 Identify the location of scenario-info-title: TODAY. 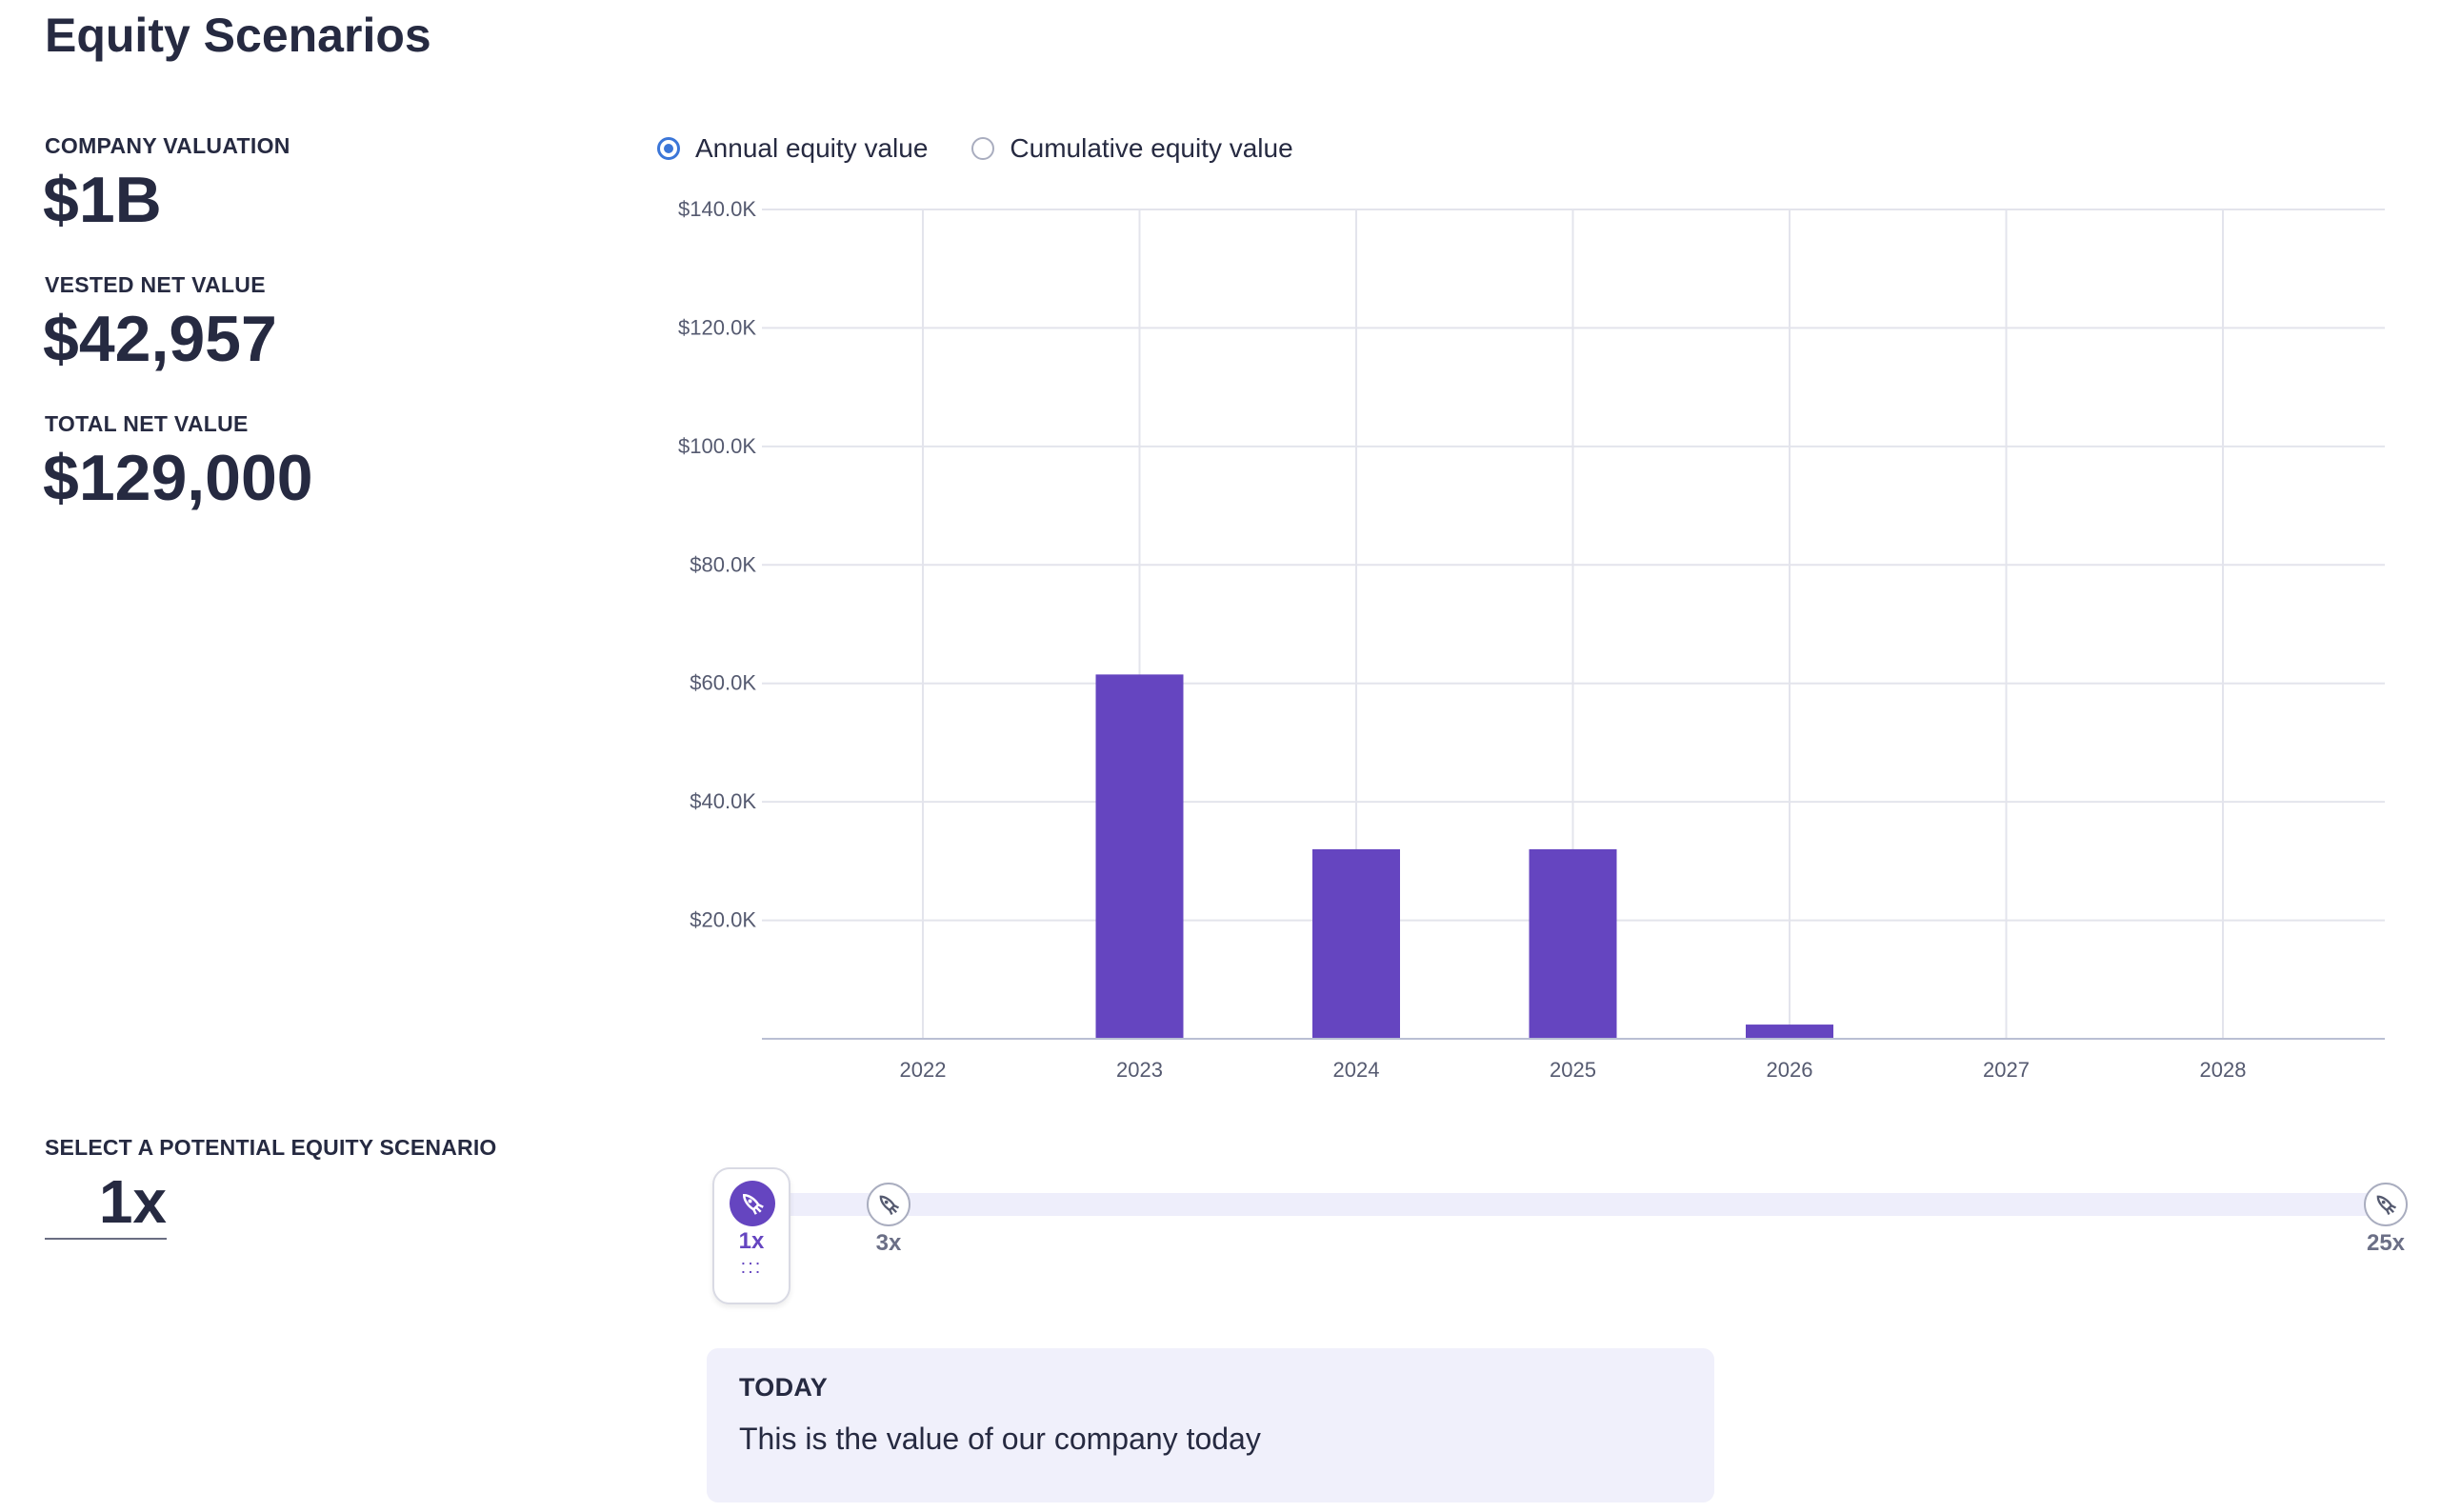
(784, 1387).